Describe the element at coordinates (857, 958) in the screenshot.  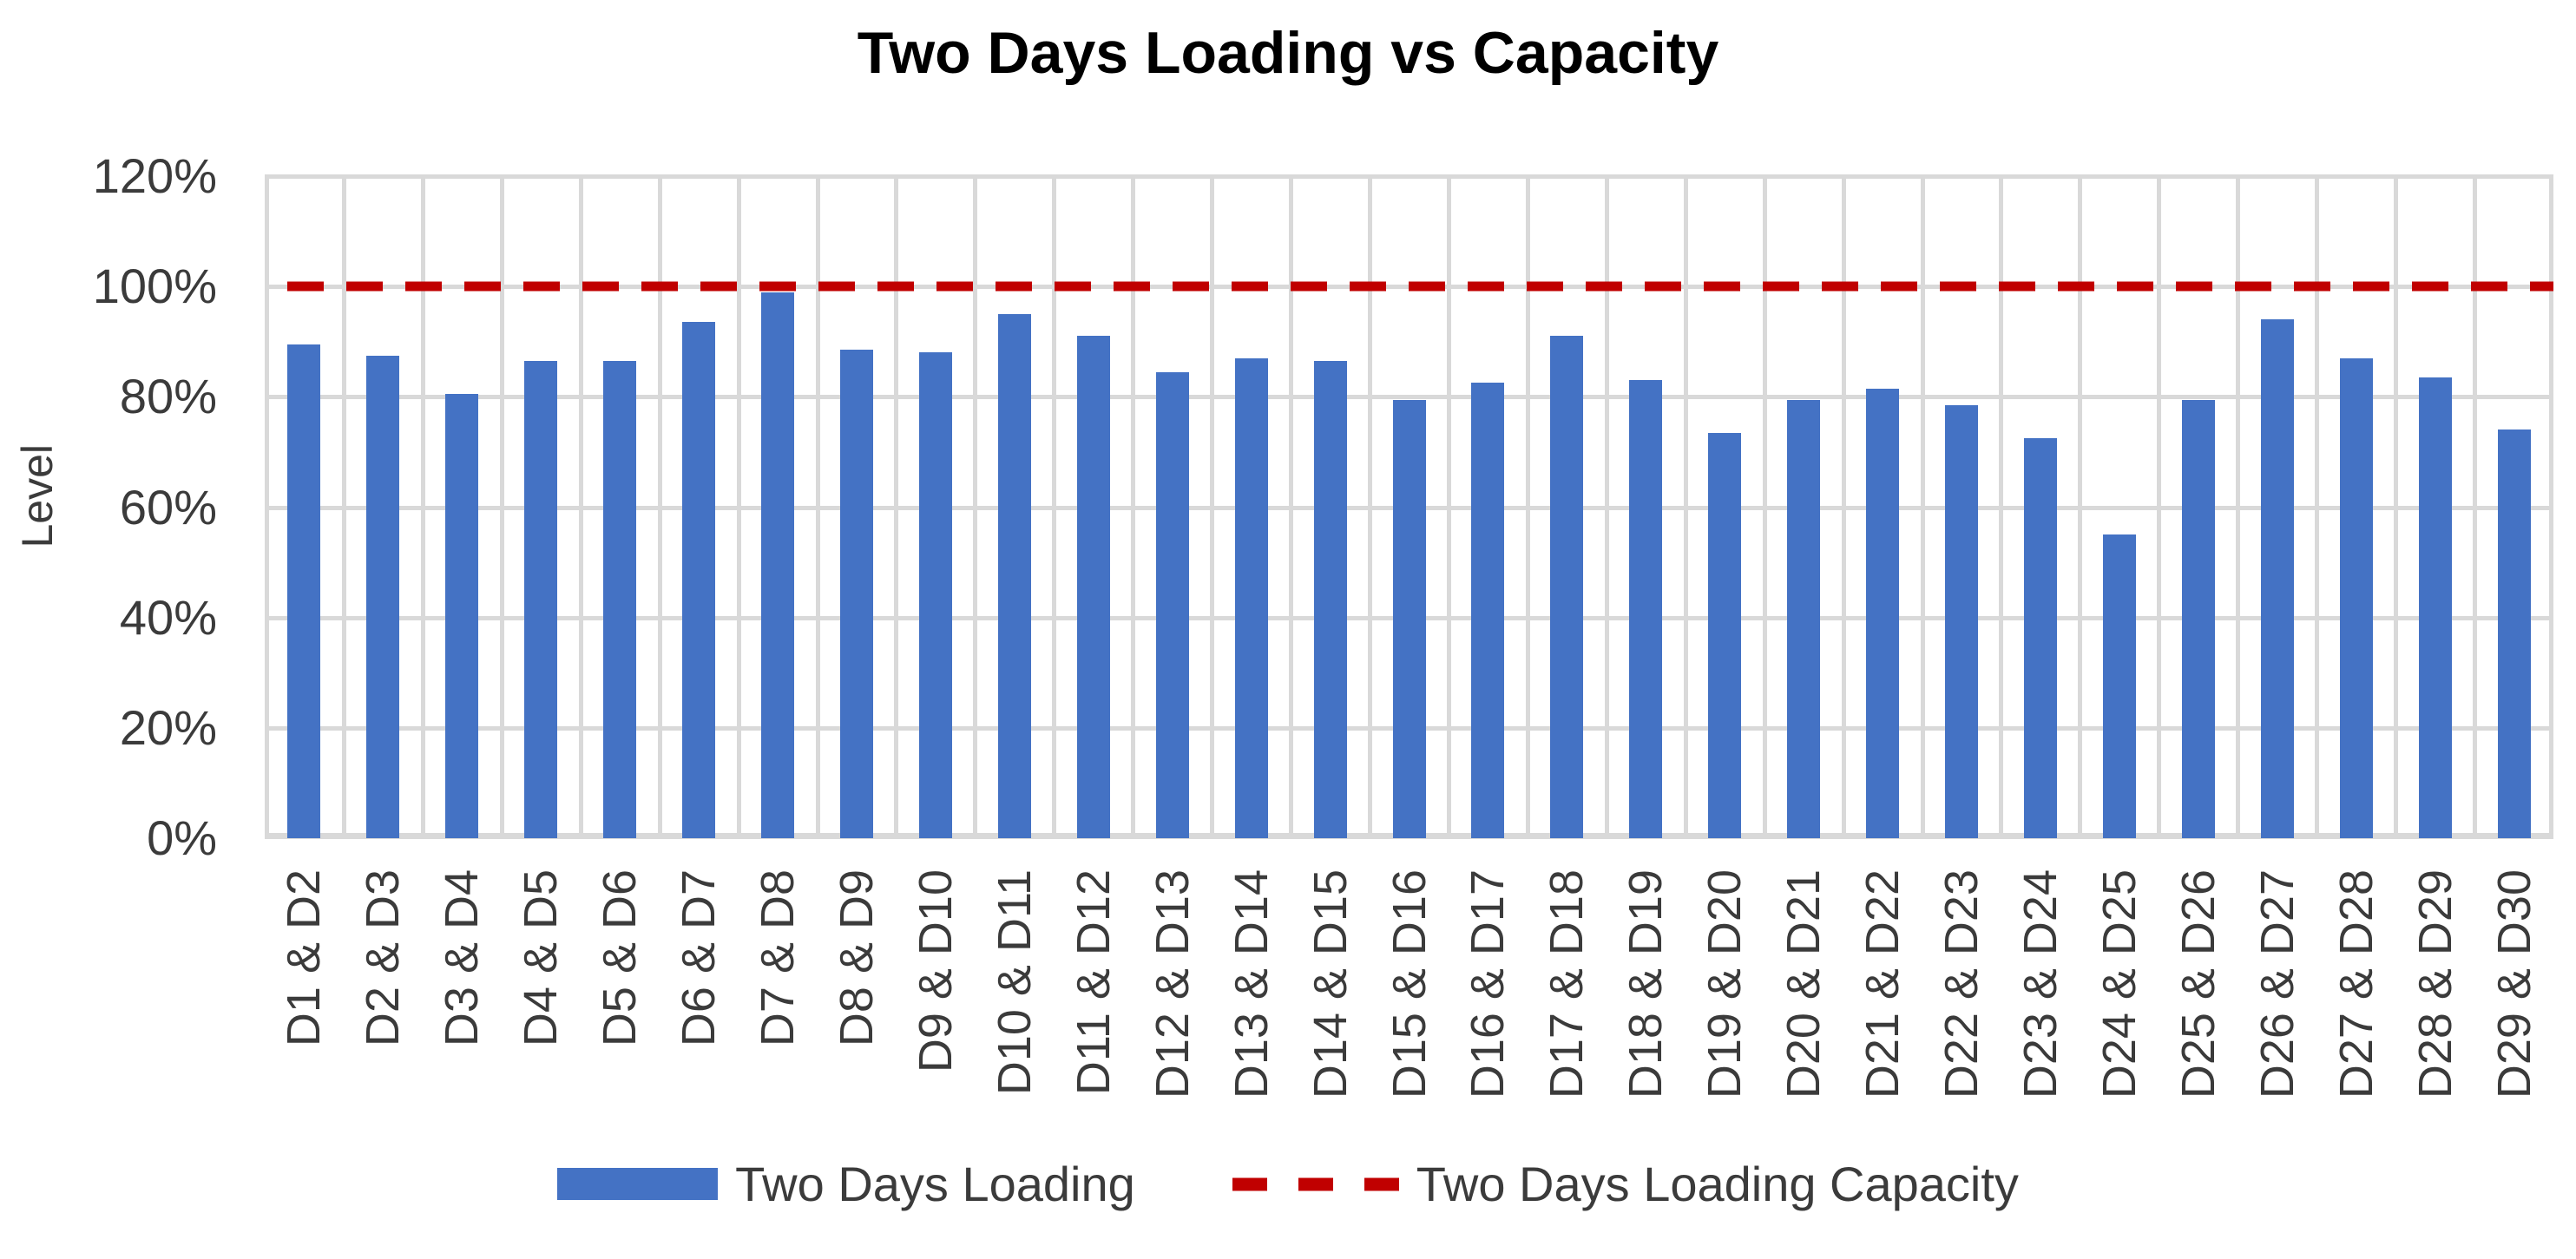
I see `x-axis-tick-label: D8 & D9` at that location.